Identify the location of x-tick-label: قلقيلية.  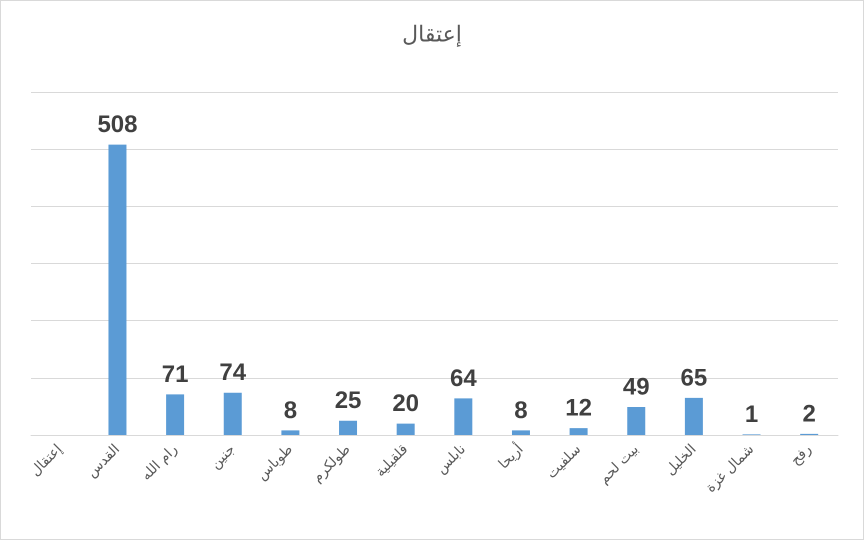
(392, 460).